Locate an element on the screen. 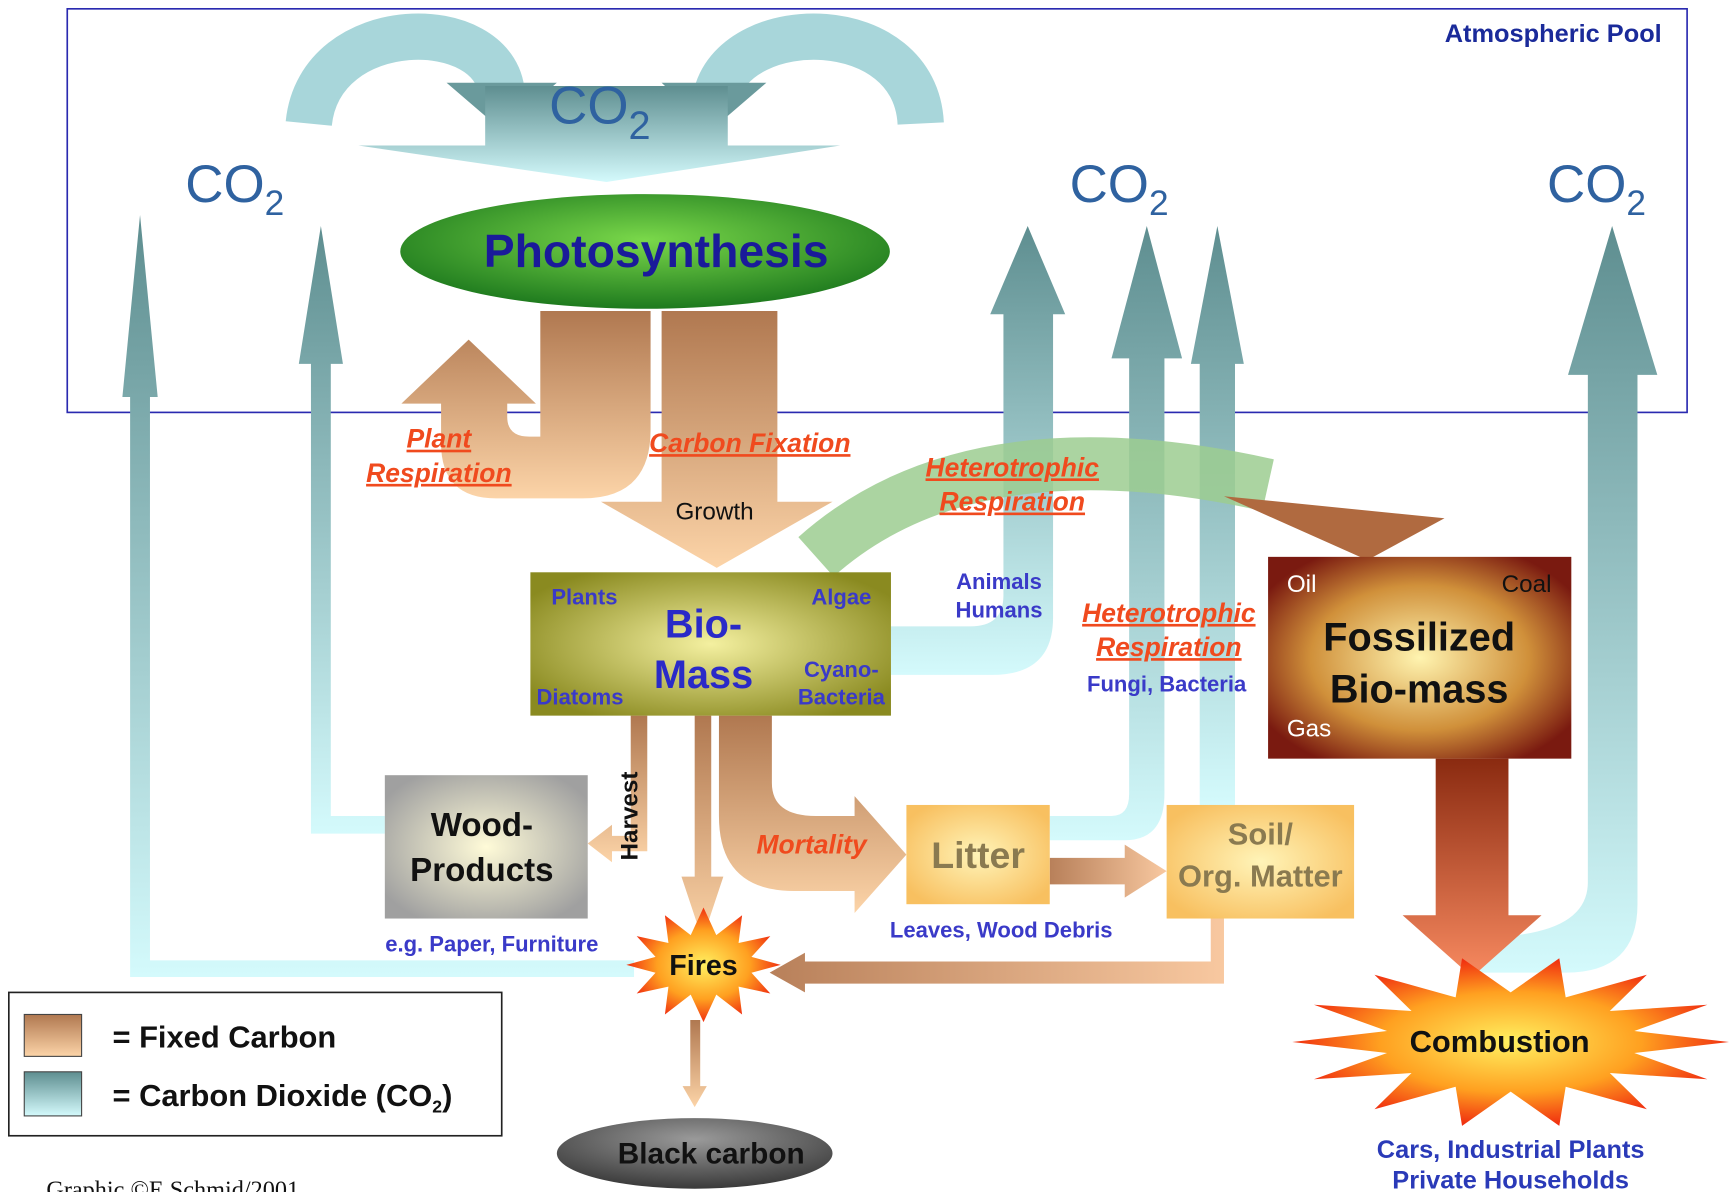 This screenshot has width=1729, height=1192. node-label: Fires is located at coordinates (703, 966).